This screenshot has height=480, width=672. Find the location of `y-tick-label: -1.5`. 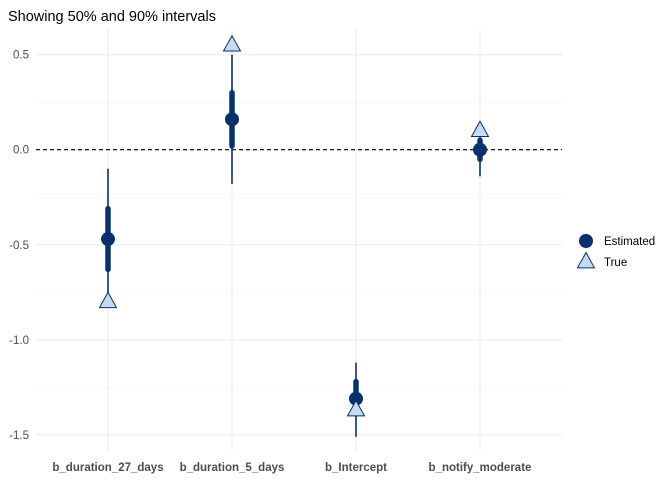

y-tick-label: -1.5 is located at coordinates (19, 436).